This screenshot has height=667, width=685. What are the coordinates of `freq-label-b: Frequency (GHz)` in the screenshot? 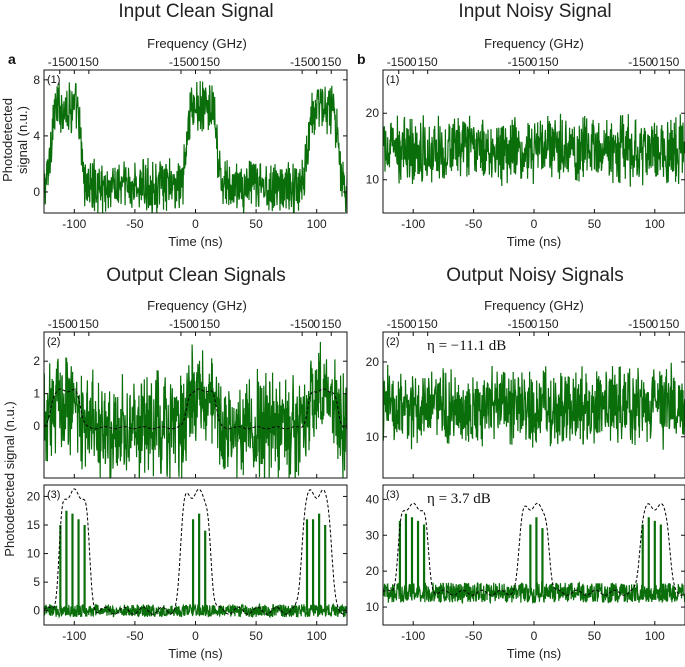 It's located at (534, 43).